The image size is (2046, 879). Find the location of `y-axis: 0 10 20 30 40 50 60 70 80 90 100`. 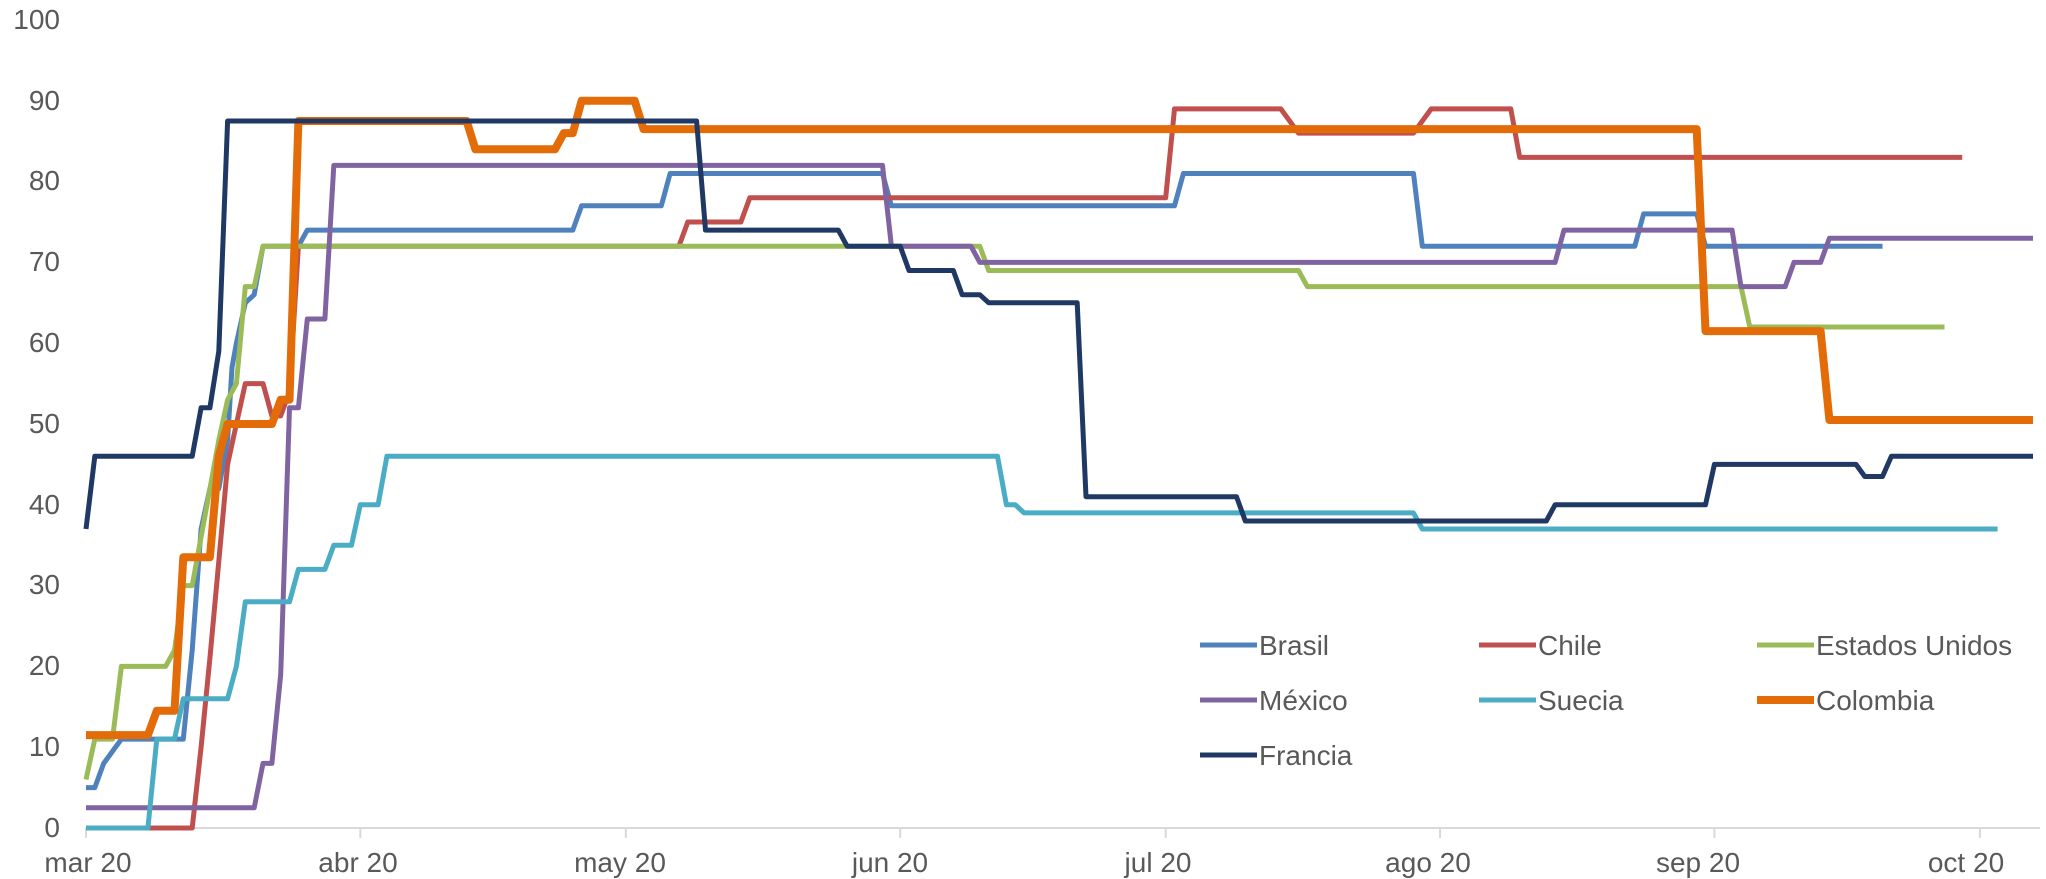

y-axis: 0 10 20 30 40 50 60 70 80 90 100 is located at coordinates (36, 423).